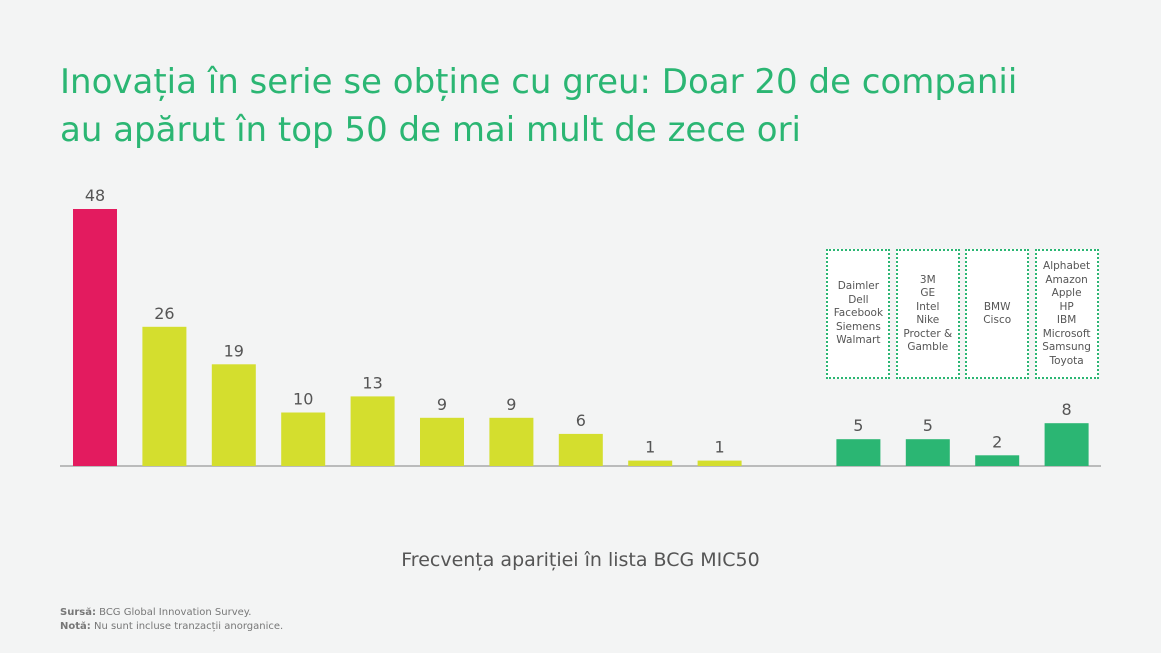 The width and height of the screenshot is (1161, 653). What do you see at coordinates (1066, 347) in the screenshot?
I see `company-name: Samsung` at bounding box center [1066, 347].